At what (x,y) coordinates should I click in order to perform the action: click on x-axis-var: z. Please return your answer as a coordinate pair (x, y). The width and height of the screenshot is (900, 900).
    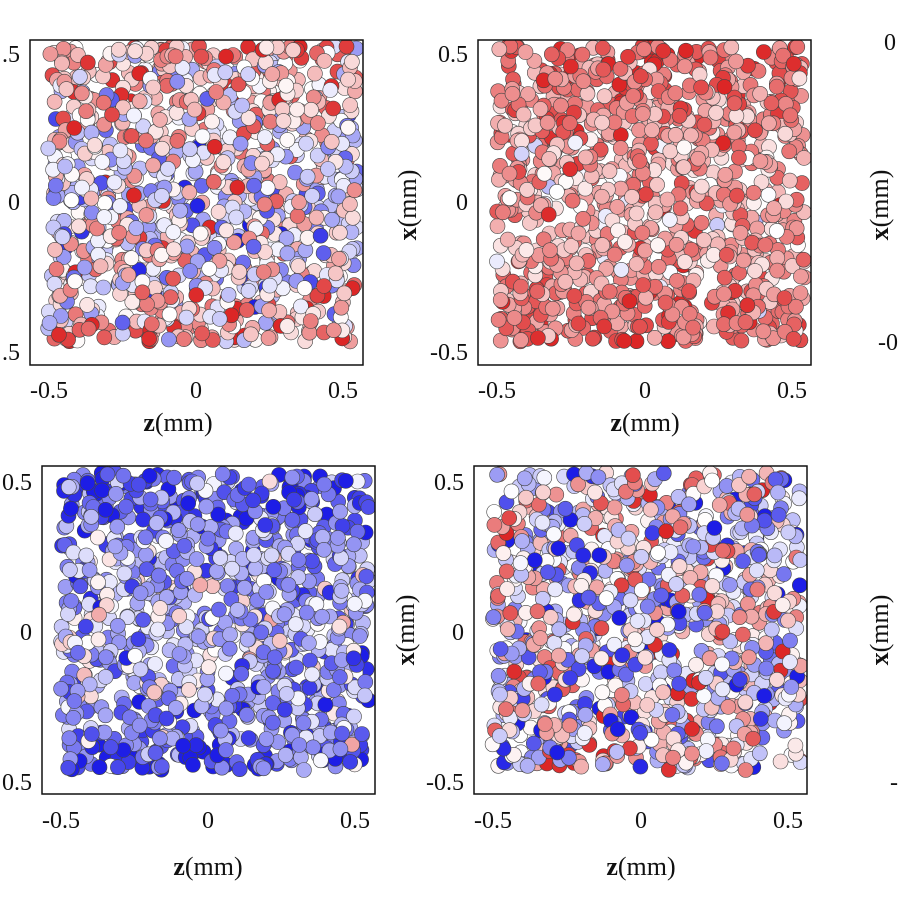
    Looking at the image, I should click on (149, 422).